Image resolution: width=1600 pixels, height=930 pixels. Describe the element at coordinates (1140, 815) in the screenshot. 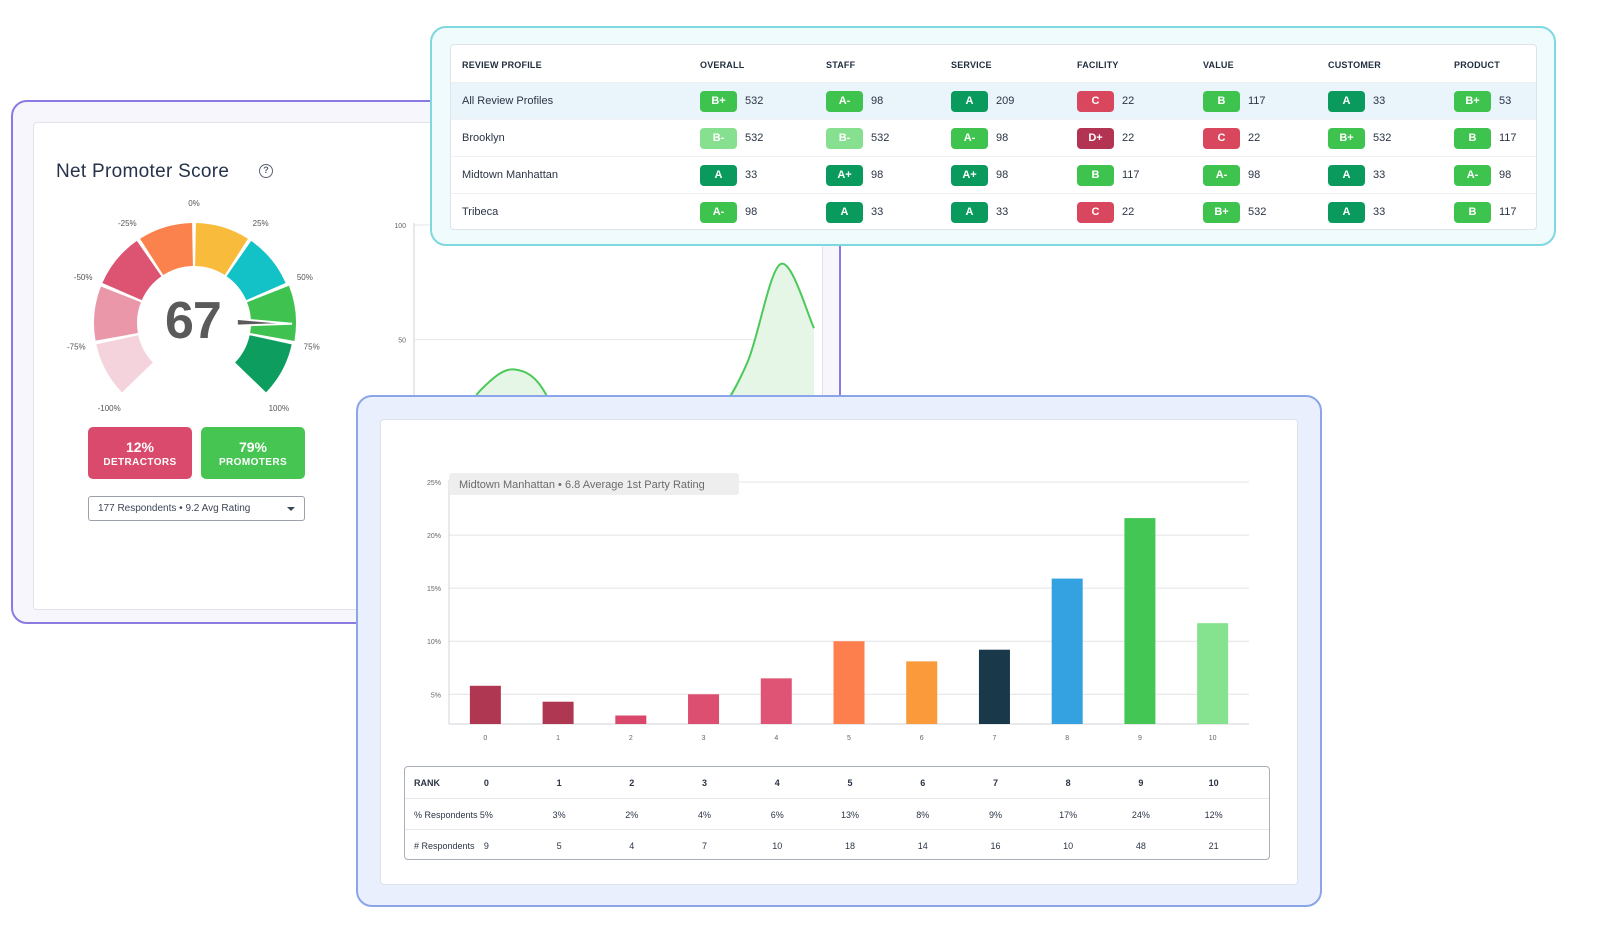

I see `table-cell: 24%` at that location.